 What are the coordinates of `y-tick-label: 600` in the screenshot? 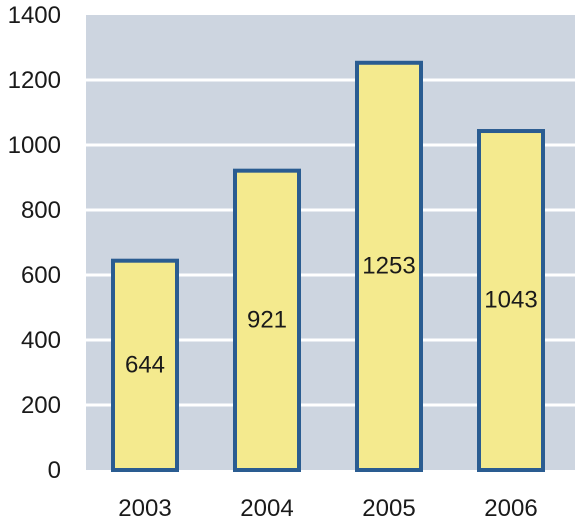 It's located at (41, 275).